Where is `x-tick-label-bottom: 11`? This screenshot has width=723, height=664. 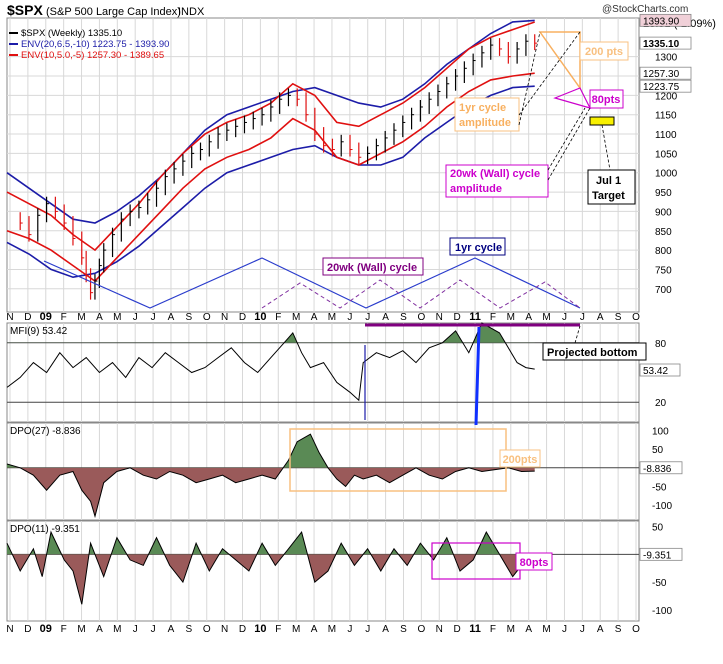 x-tick-label-bottom: 11 is located at coordinates (475, 629).